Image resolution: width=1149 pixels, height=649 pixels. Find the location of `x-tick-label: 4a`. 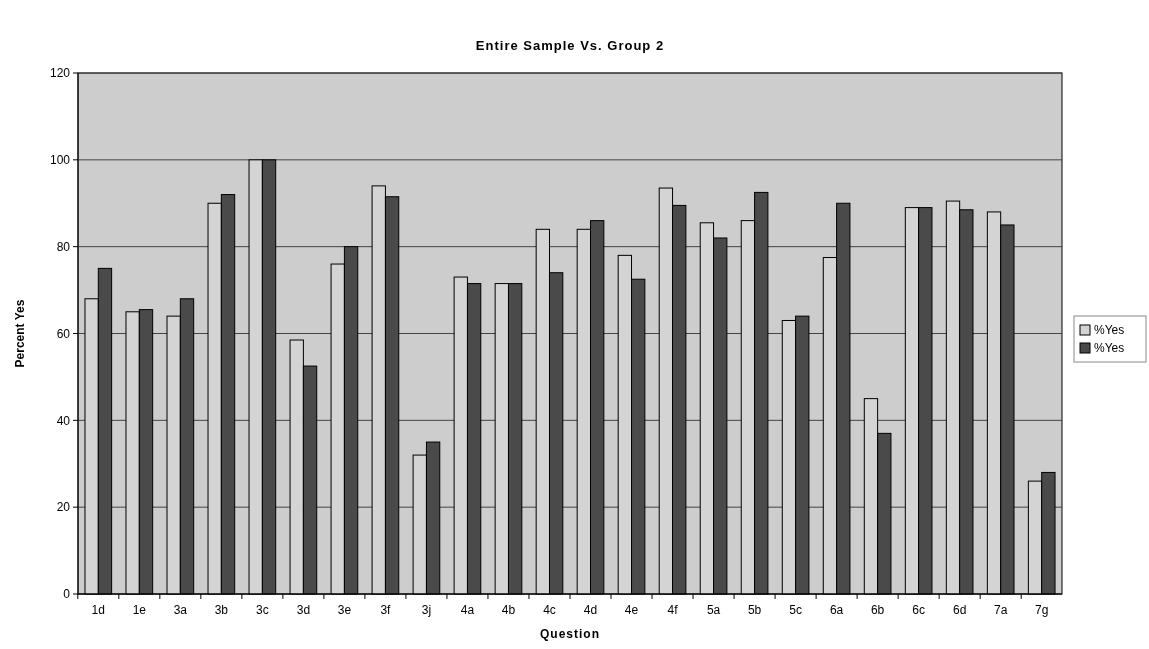

x-tick-label: 4a is located at coordinates (467, 610).